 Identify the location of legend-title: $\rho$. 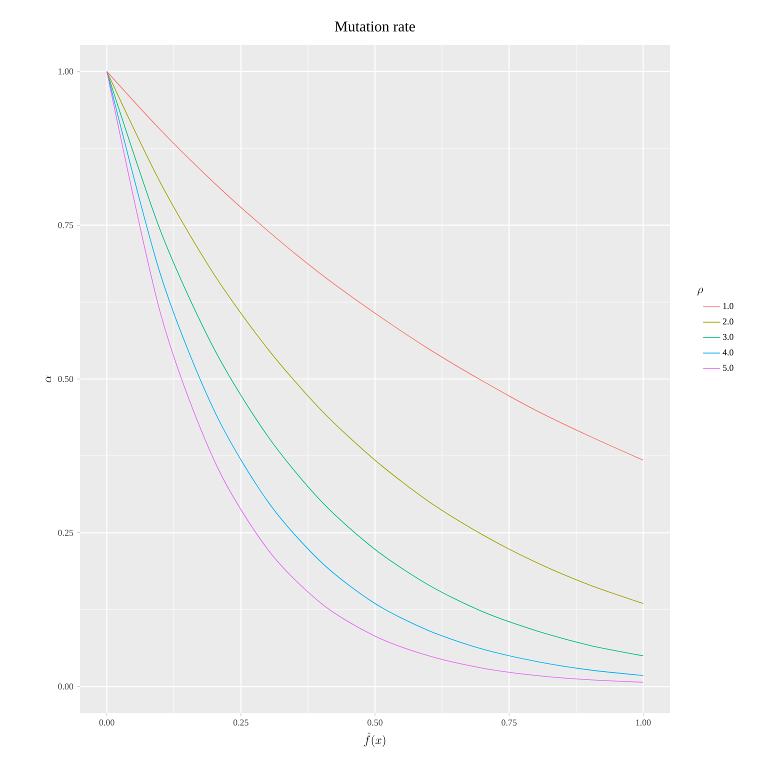
(700, 292).